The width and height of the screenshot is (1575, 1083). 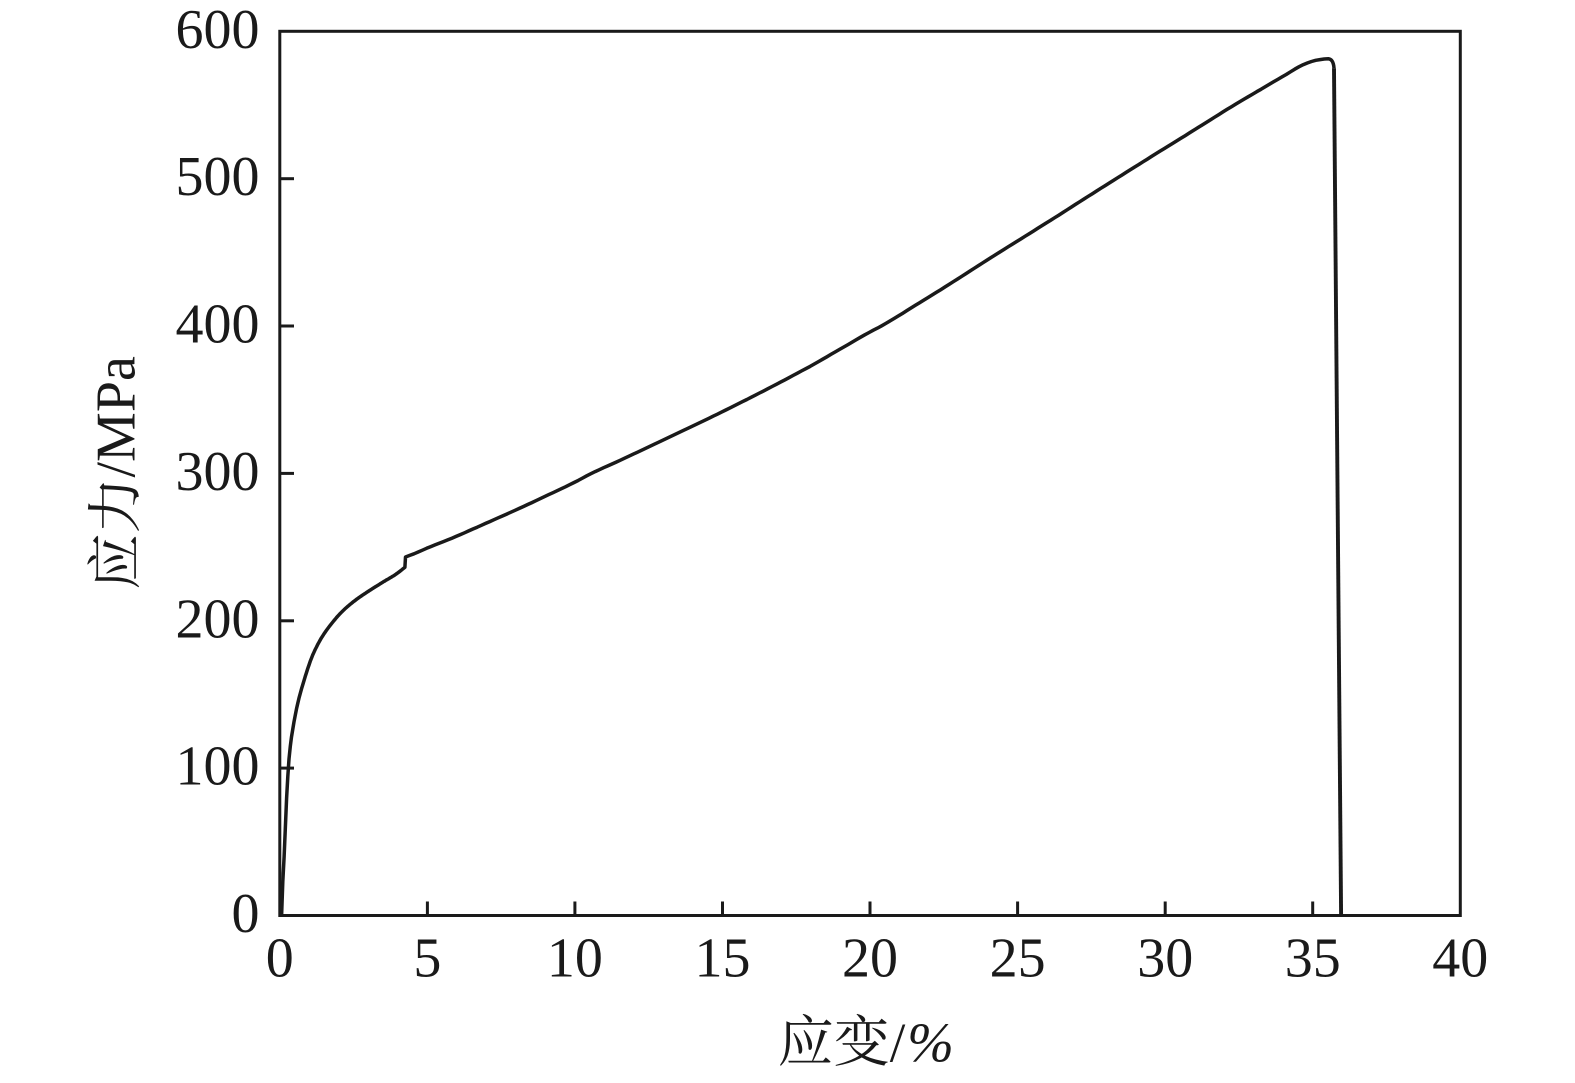 I want to click on svg-text: 35, so click(x=1313, y=959).